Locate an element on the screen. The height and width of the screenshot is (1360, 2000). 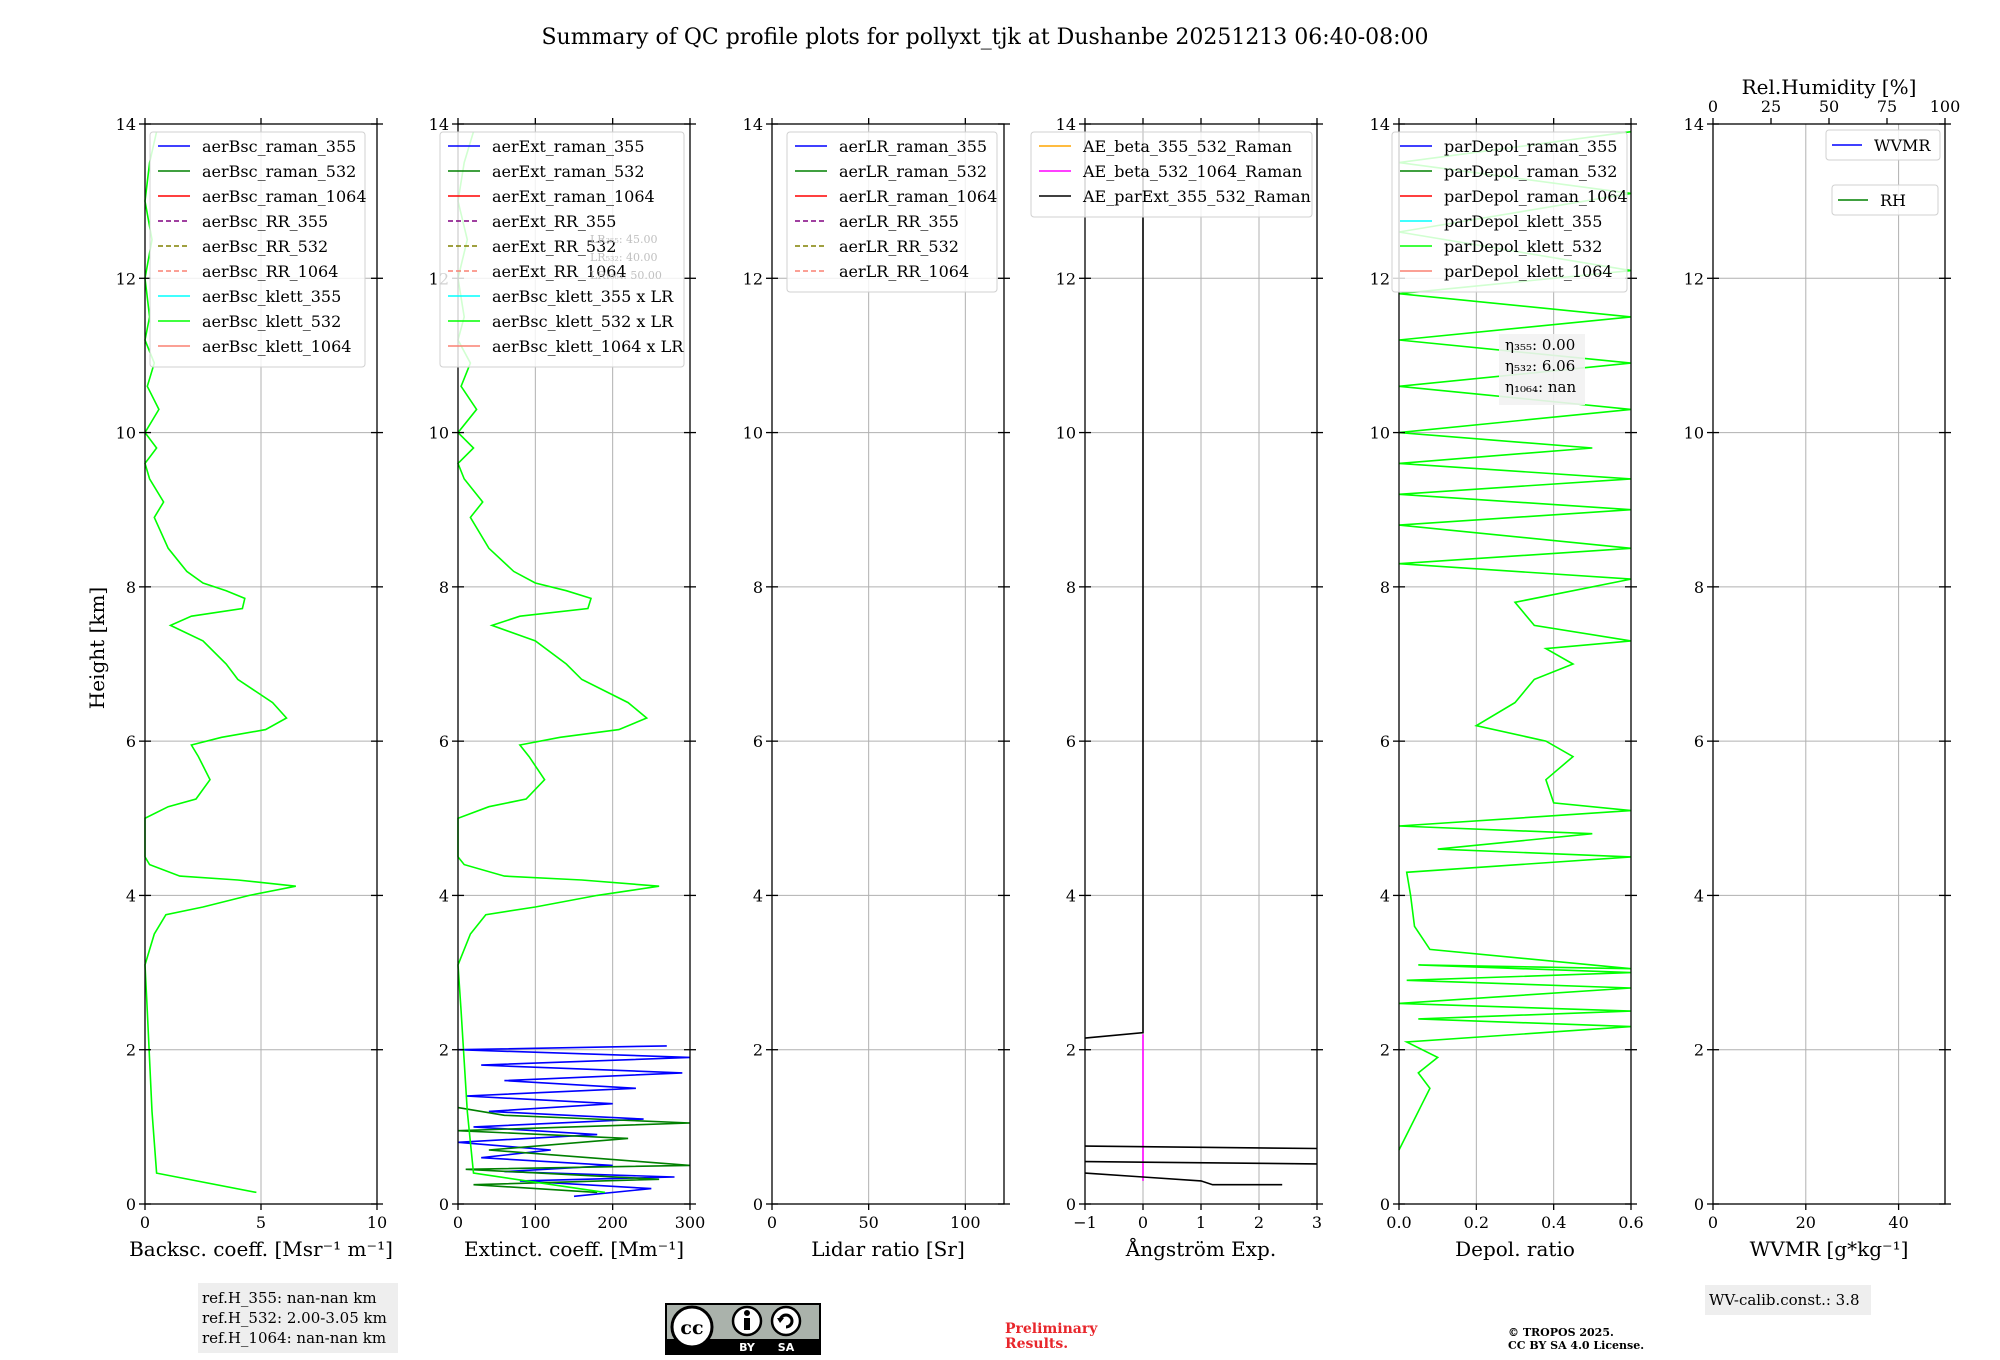
info-box-line: ref.H_355: nan-nan km is located at coordinates (289, 1298).